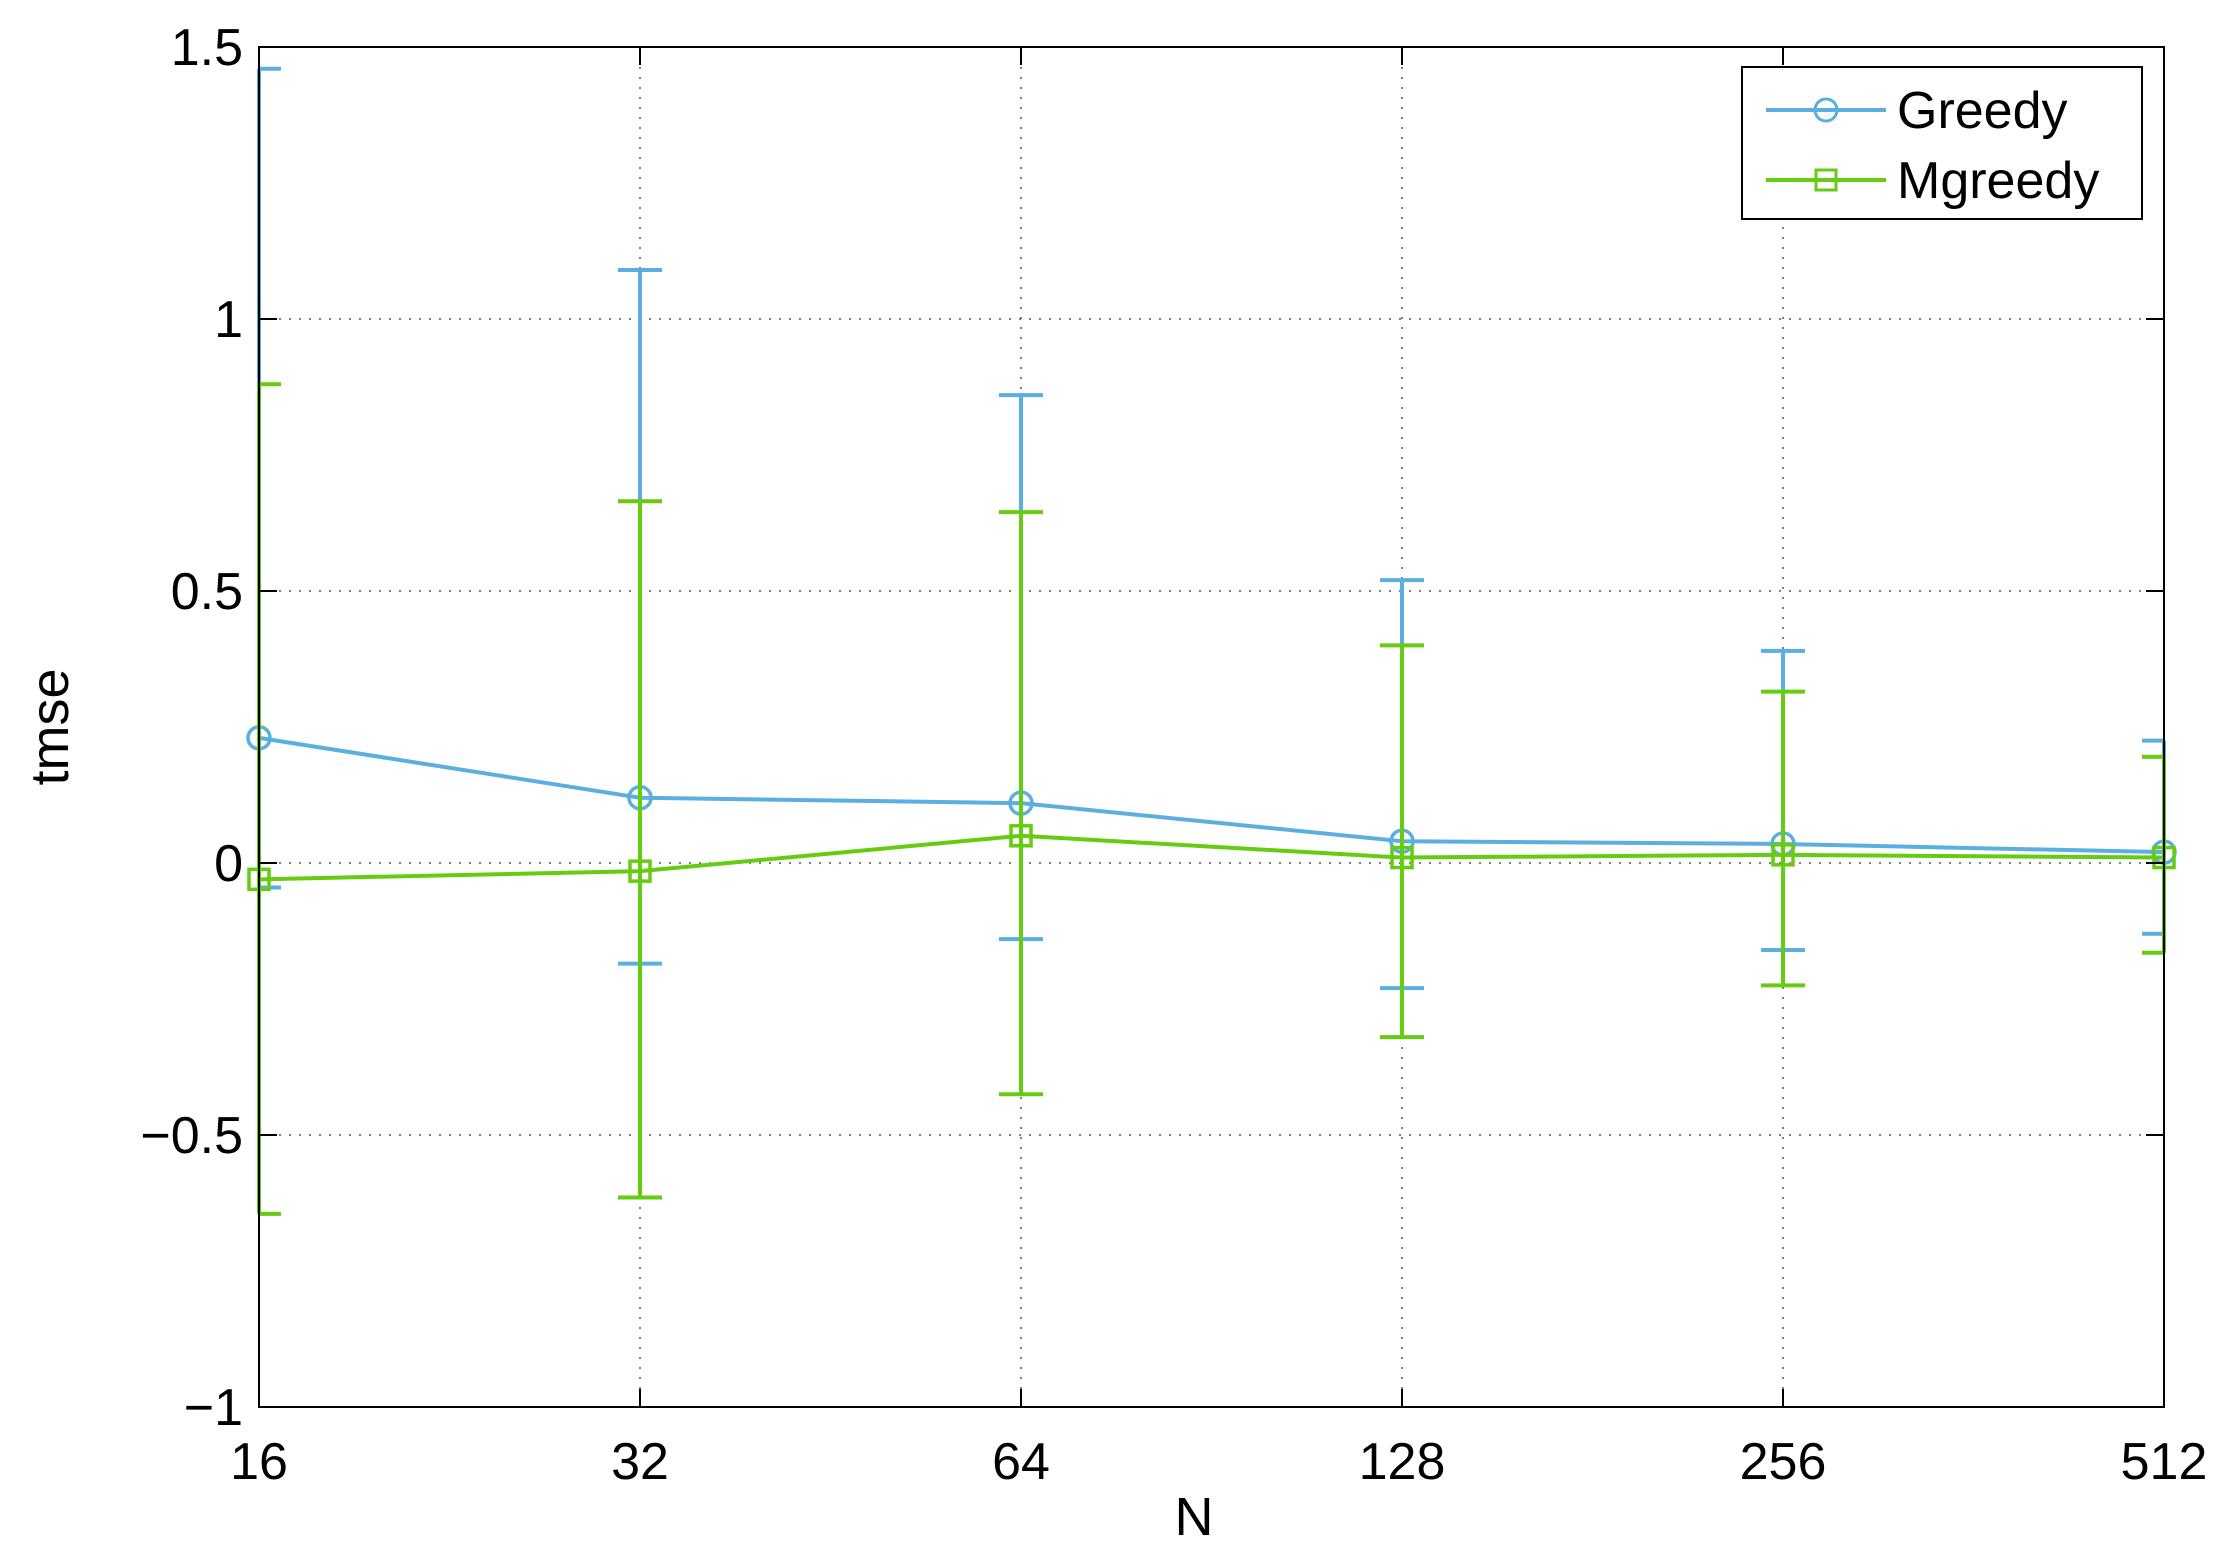 The image size is (2225, 1554). What do you see at coordinates (228, 864) in the screenshot?
I see `y-tick-label: 0` at bounding box center [228, 864].